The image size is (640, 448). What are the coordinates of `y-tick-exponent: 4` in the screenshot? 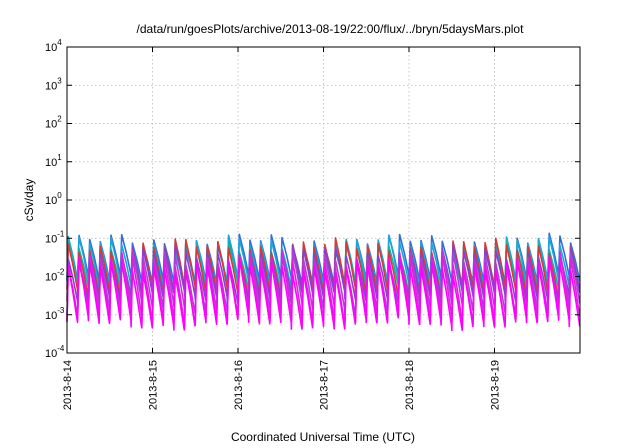 It's located at (59, 42).